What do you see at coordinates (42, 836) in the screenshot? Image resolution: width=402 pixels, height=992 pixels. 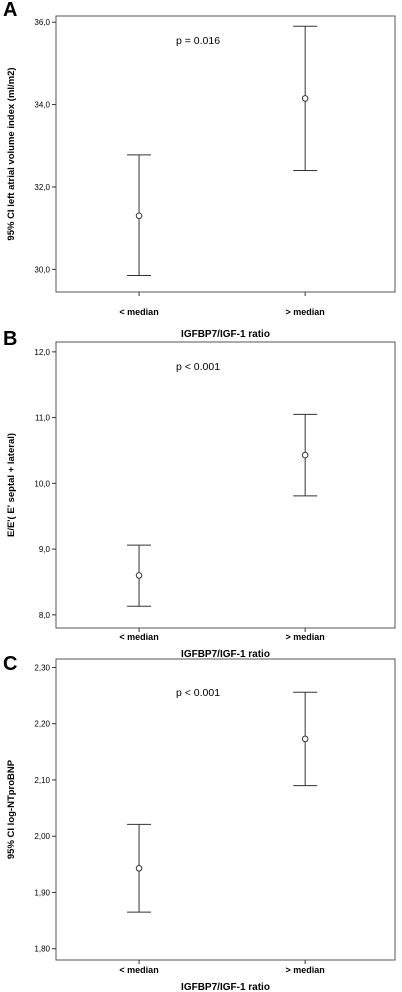 I see `y-tick-label: 2,00` at bounding box center [42, 836].